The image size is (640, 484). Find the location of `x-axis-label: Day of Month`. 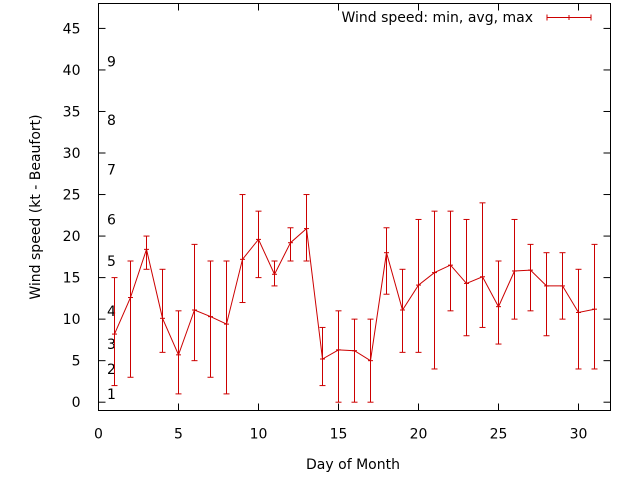

x-axis-label: Day of Month is located at coordinates (353, 465).